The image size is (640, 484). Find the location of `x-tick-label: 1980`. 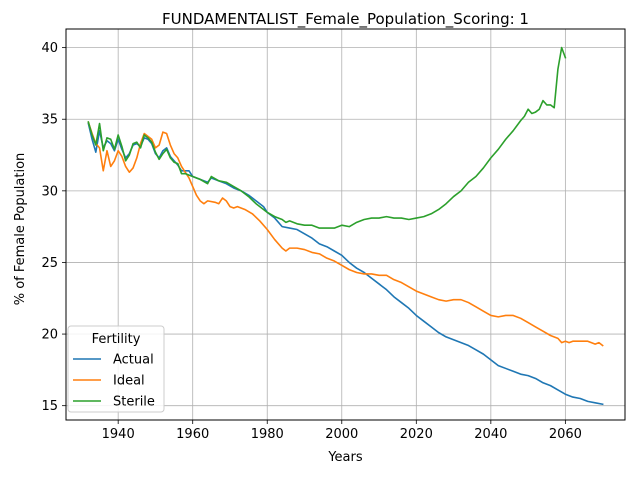

x-tick-label: 1980 is located at coordinates (267, 434).